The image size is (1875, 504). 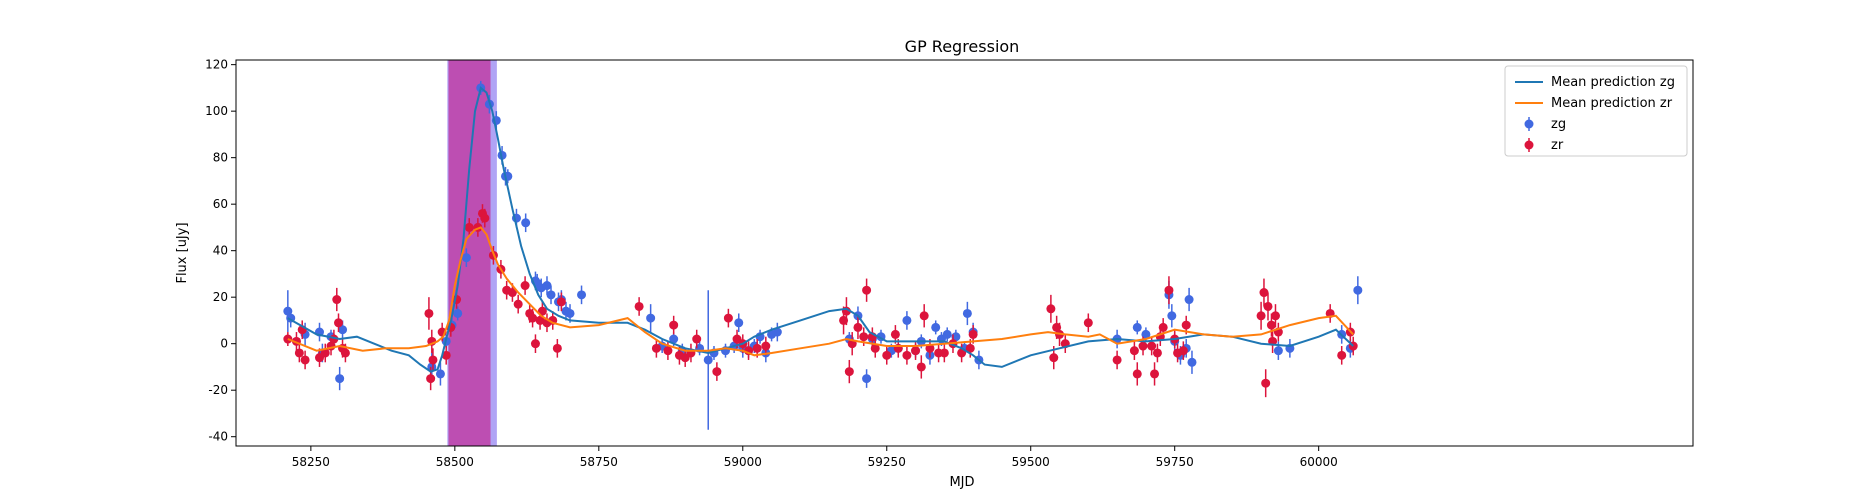 What do you see at coordinates (220, 158) in the screenshot?
I see `y-tick-label: 80` at bounding box center [220, 158].